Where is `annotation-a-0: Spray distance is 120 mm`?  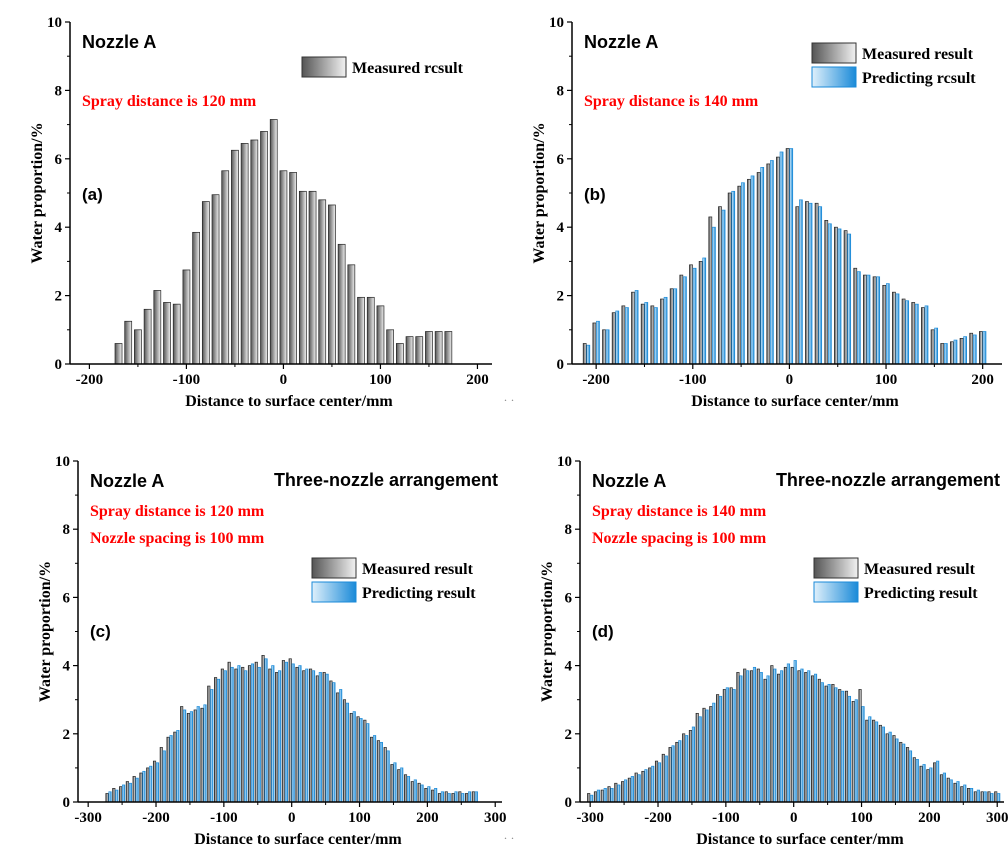
annotation-a-0: Spray distance is 120 mm is located at coordinates (169, 101).